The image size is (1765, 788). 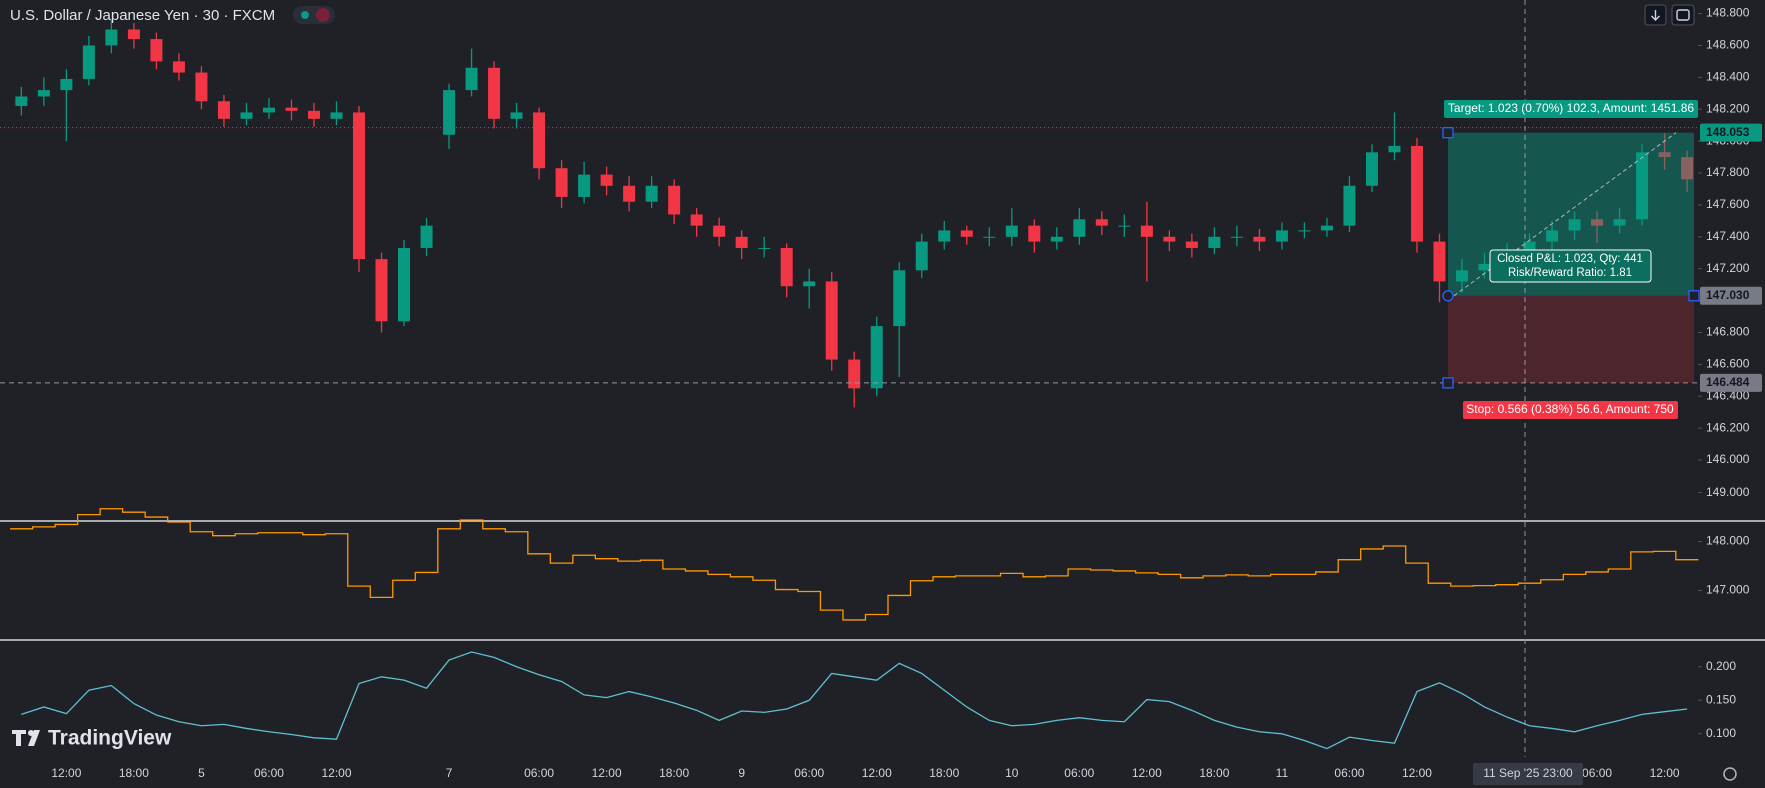 What do you see at coordinates (1669, 15) in the screenshot?
I see `toolbar-buttons` at bounding box center [1669, 15].